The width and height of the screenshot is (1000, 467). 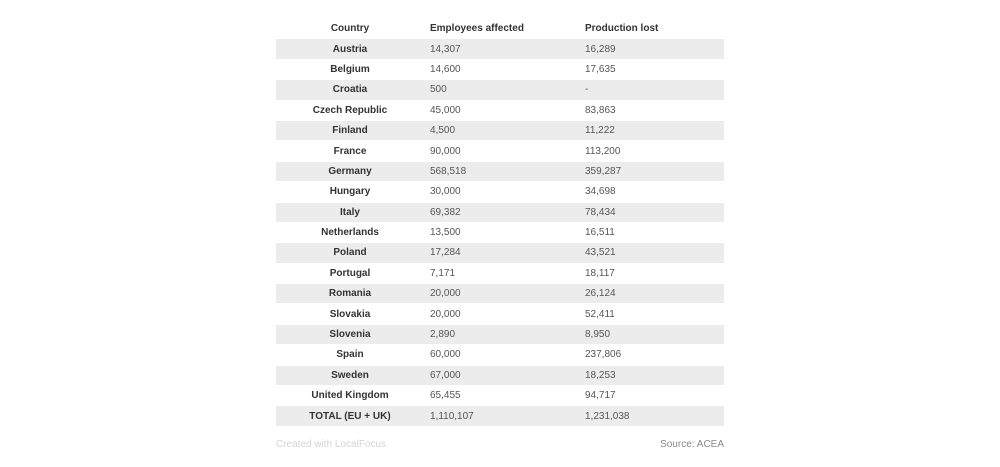 I want to click on cell-country: Poland, so click(x=350, y=253).